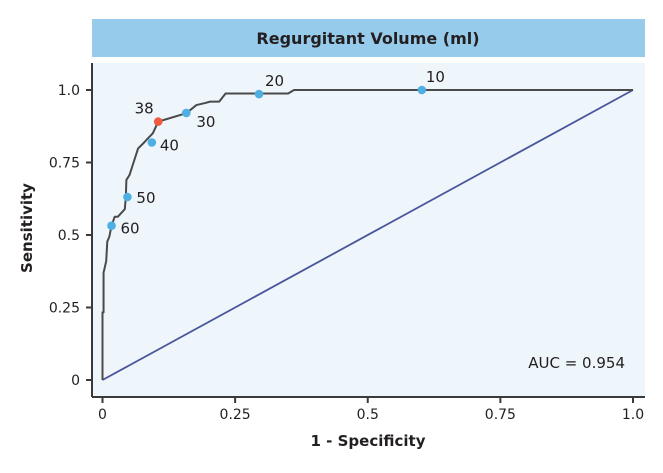 The height and width of the screenshot is (473, 663). What do you see at coordinates (435, 77) in the screenshot?
I see `threshold-label: 10` at bounding box center [435, 77].